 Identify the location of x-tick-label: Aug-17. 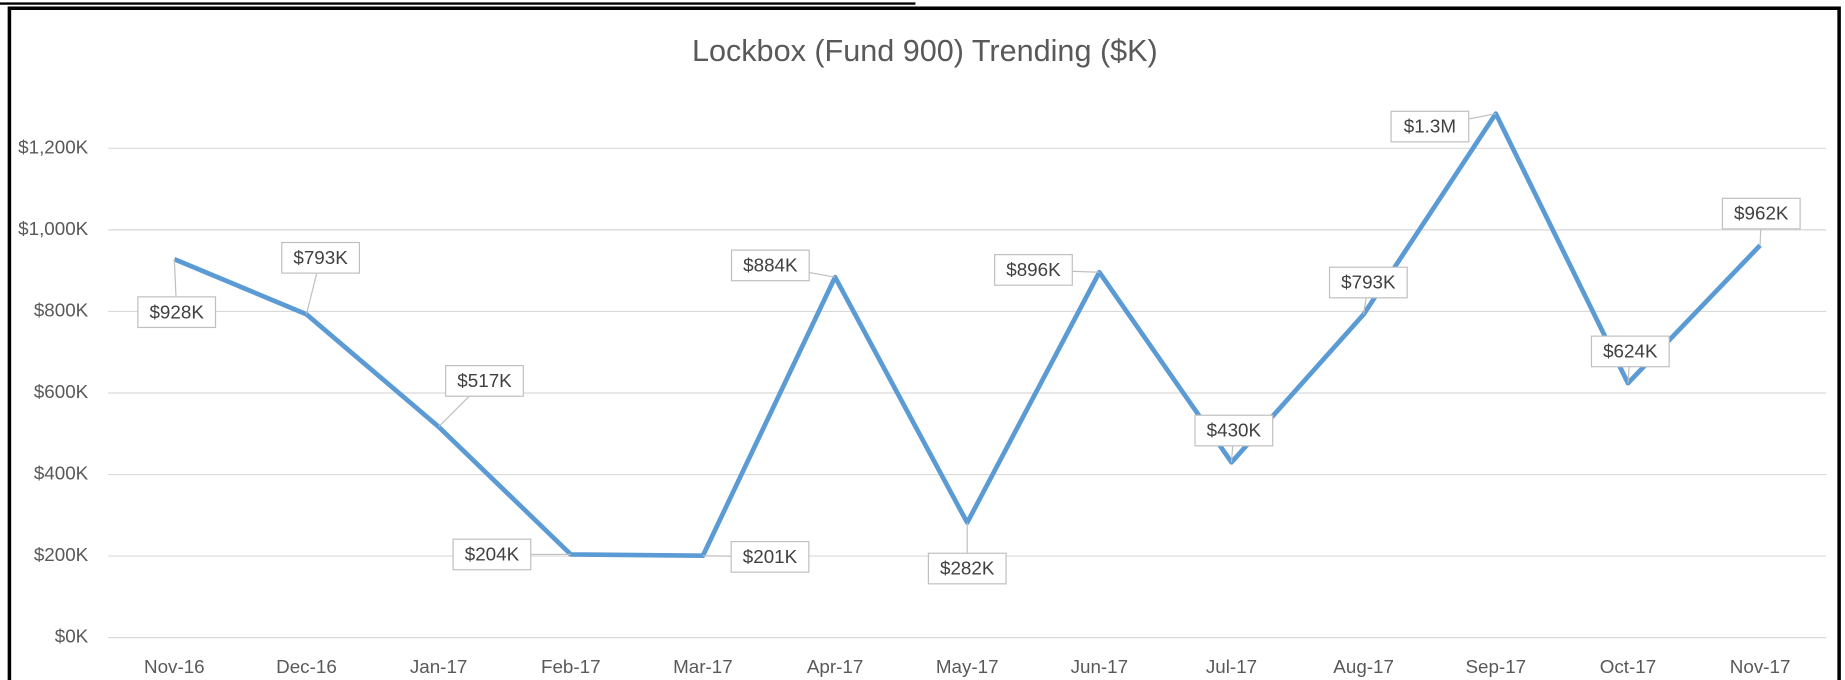
(1363, 666).